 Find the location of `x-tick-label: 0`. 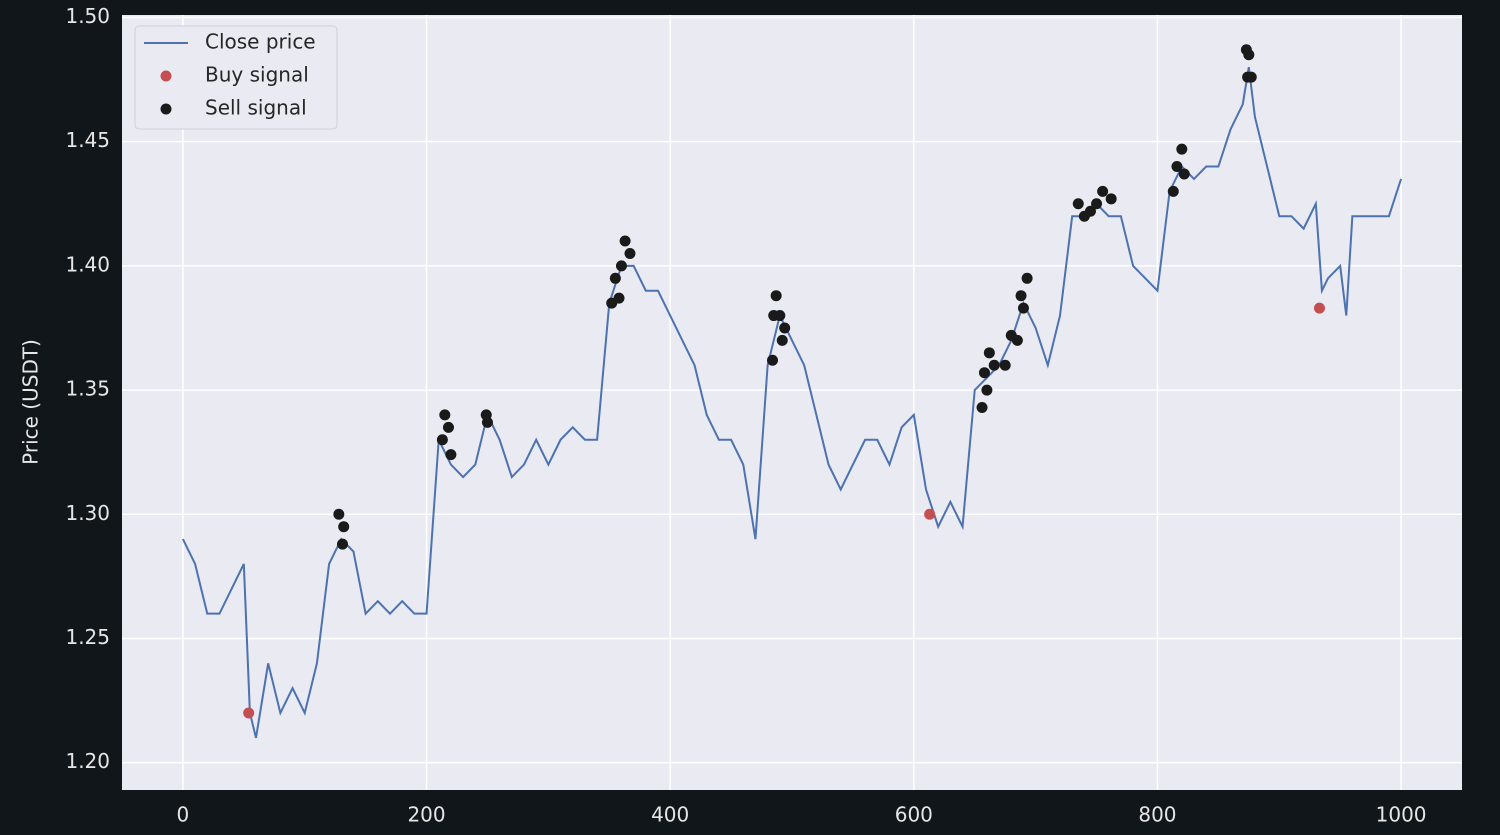

x-tick-label: 0 is located at coordinates (183, 815).